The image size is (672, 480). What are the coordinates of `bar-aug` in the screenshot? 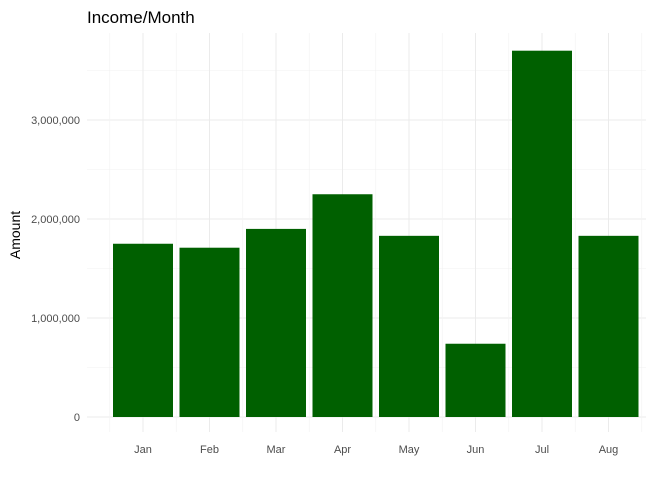 It's located at (608, 326).